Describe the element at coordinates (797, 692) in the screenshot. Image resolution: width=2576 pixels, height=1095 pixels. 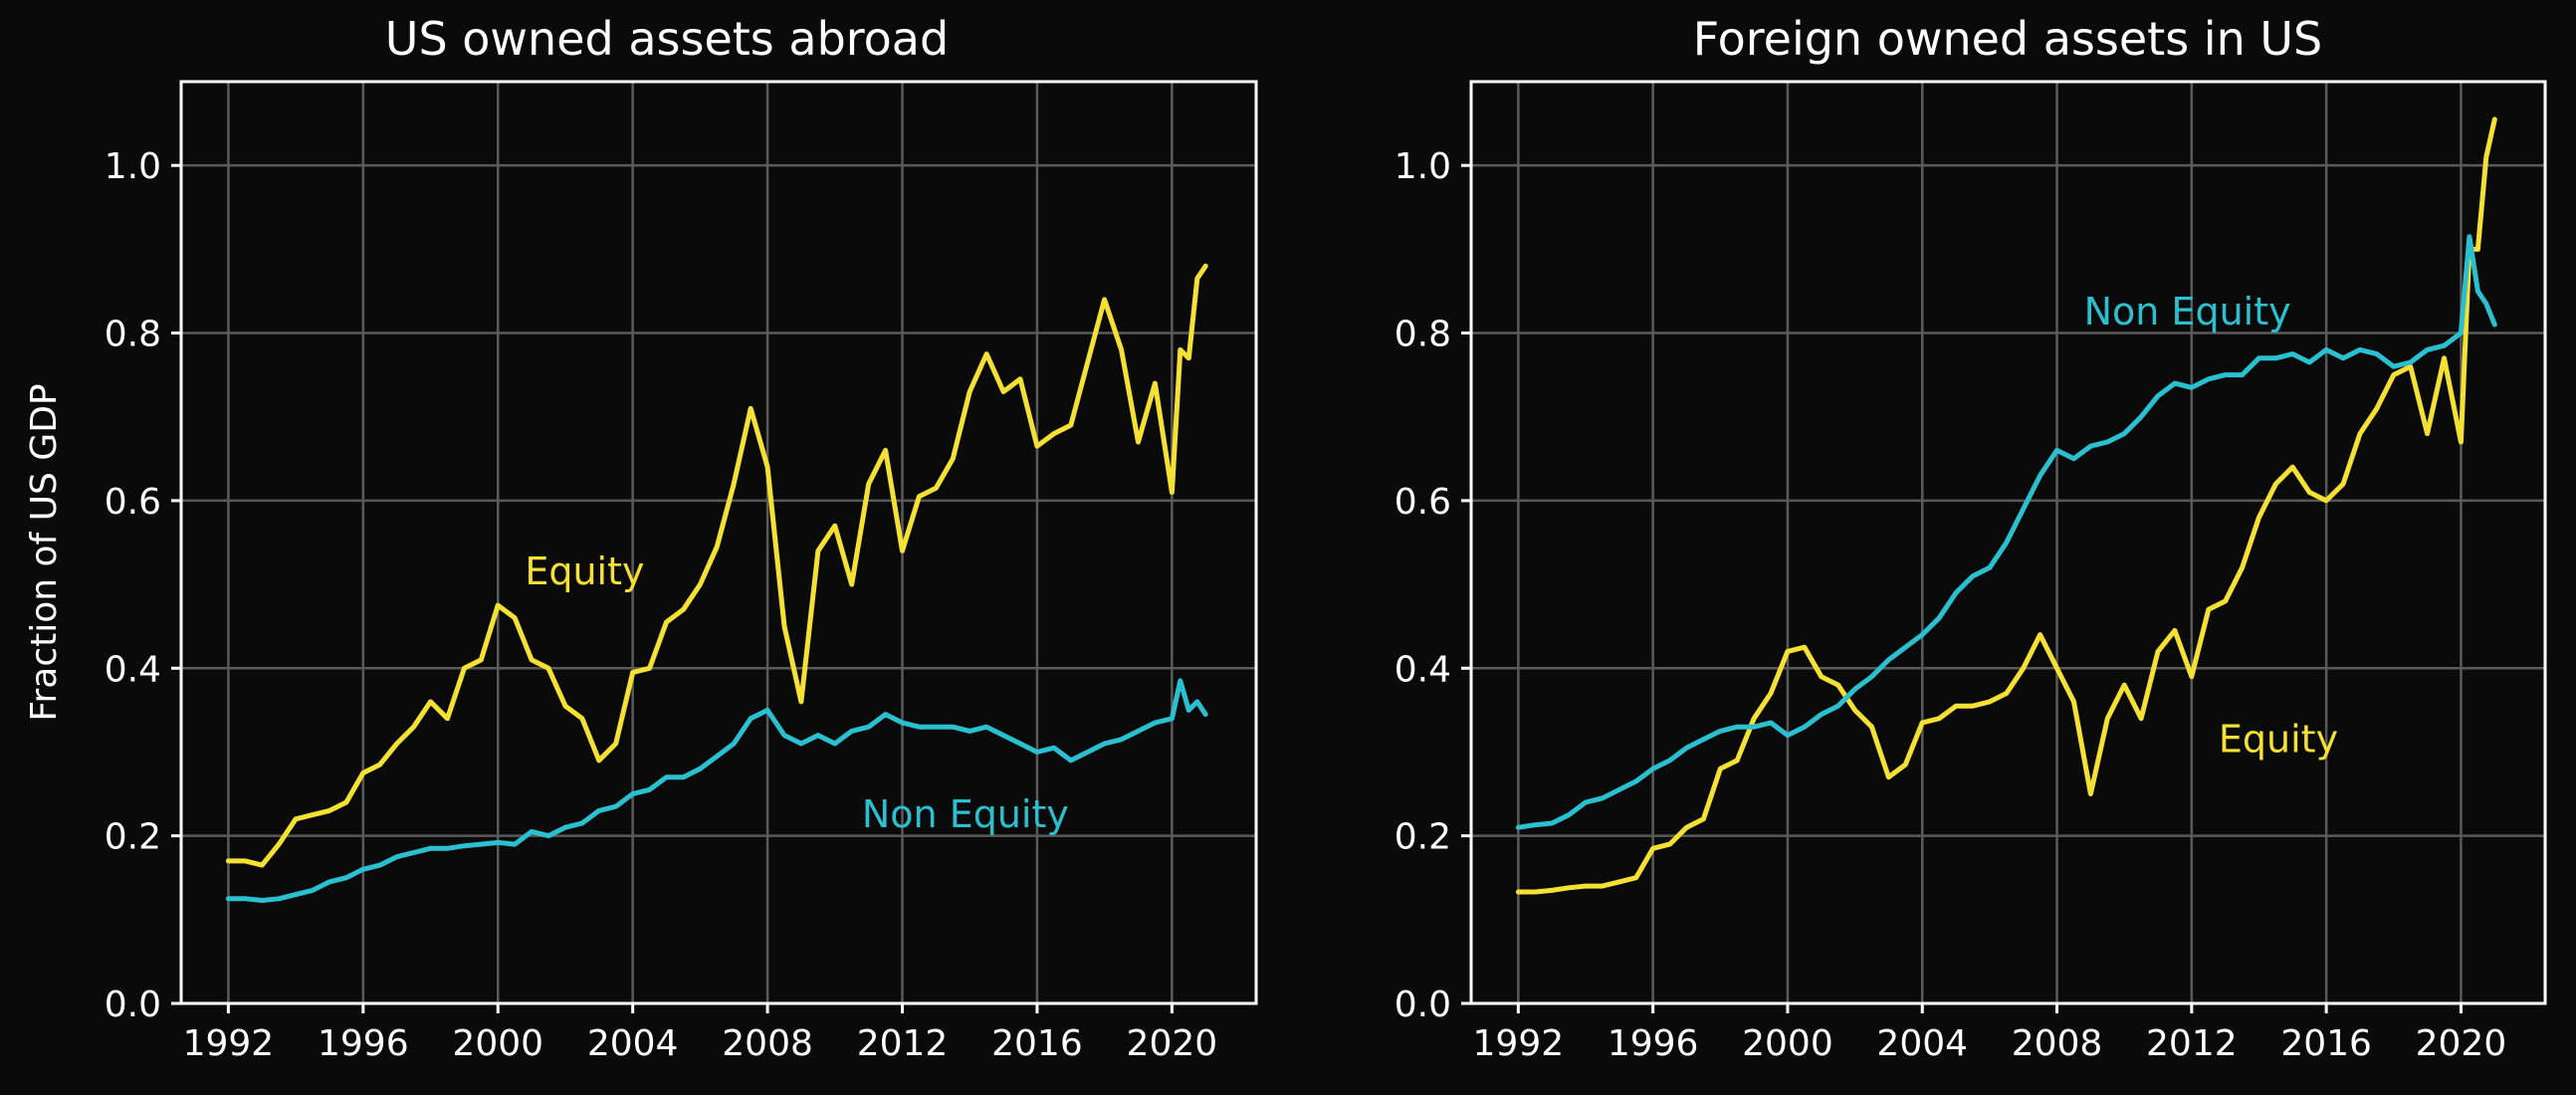
I see `annotations: Equity Non Equity` at that location.